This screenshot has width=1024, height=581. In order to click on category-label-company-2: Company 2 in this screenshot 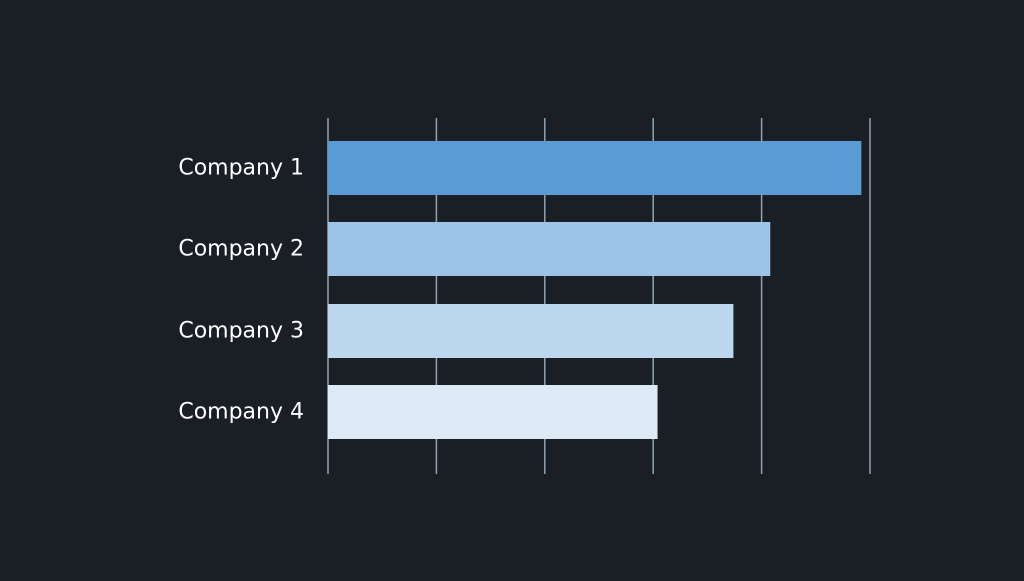, I will do `click(241, 249)`.